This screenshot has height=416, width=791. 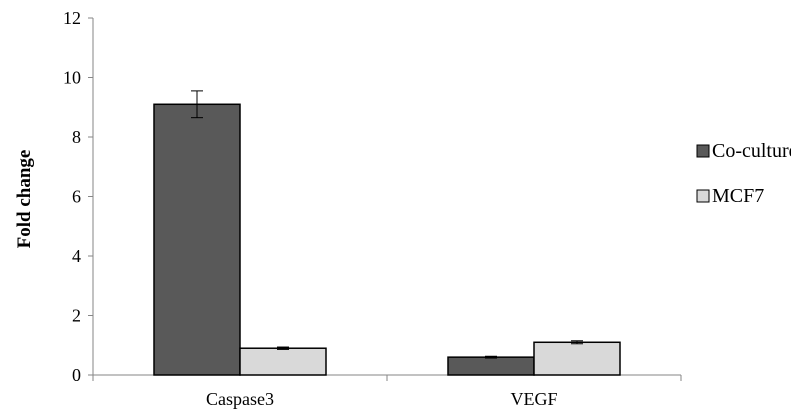 I want to click on bar-co-culture-caspase3, so click(x=197, y=239).